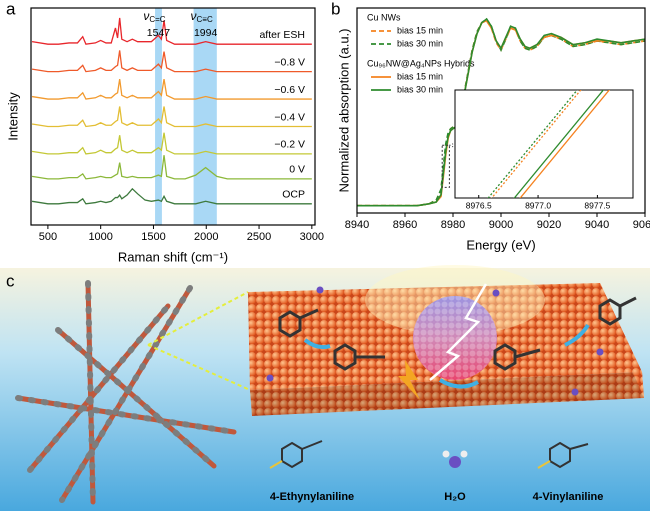  What do you see at coordinates (343, 110) in the screenshot?
I see `y-axis-label: Normalized absorption (a.u.)` at bounding box center [343, 110].